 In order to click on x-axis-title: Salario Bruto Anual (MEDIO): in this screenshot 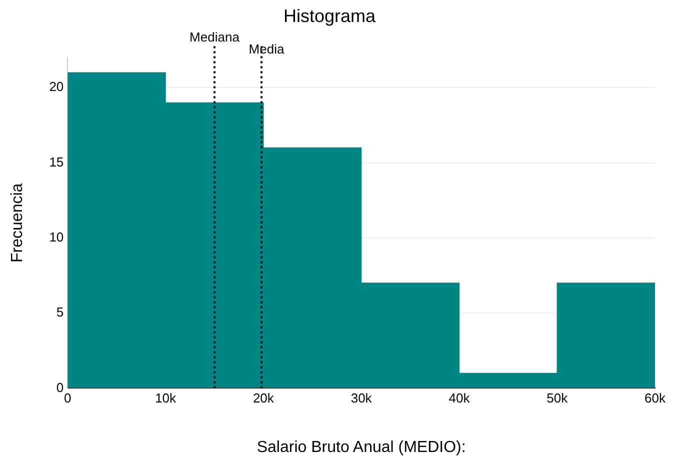, I will do `click(361, 447)`.